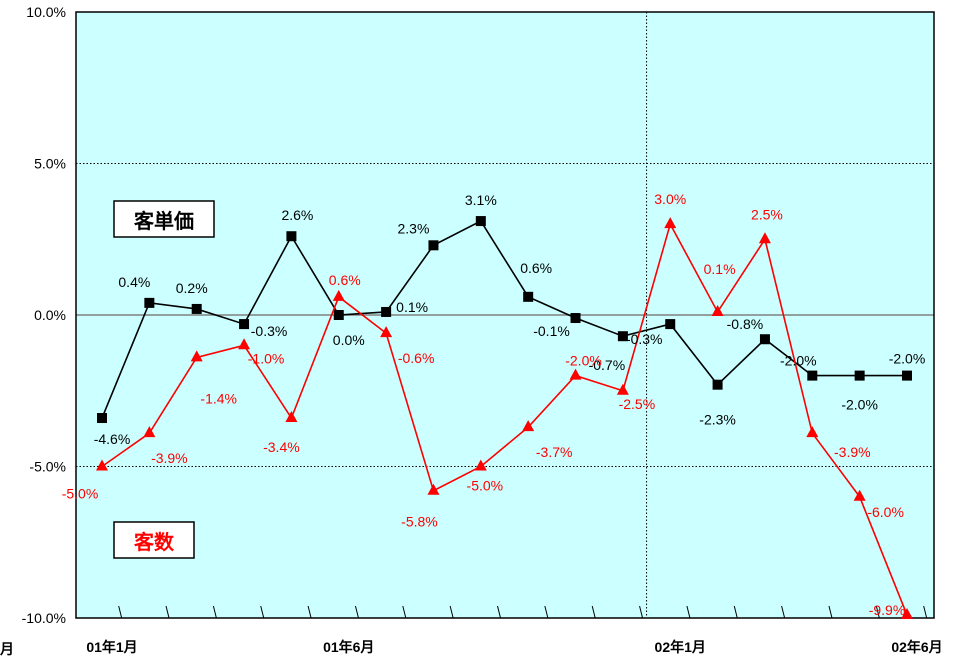  I want to click on data-label: -5.8%, so click(419, 522).